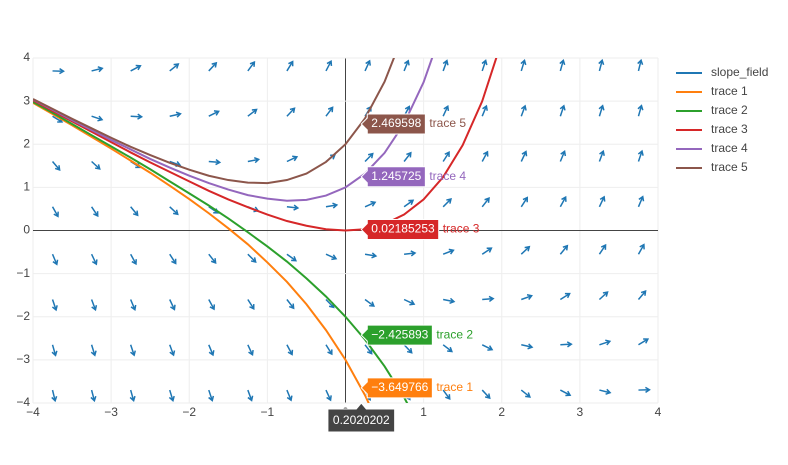 The width and height of the screenshot is (788, 465). I want to click on hover-label: 0.02185253 trace 3, so click(420, 230).